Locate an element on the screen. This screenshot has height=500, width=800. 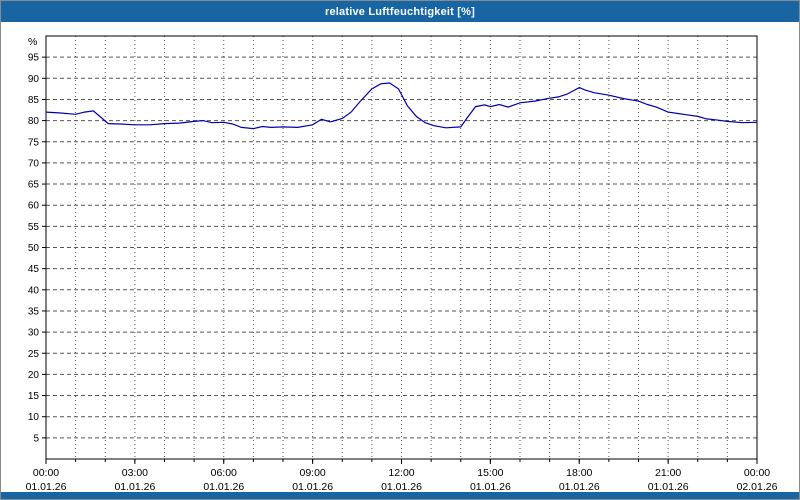
x-time-label: 12:00 is located at coordinates (401, 473).